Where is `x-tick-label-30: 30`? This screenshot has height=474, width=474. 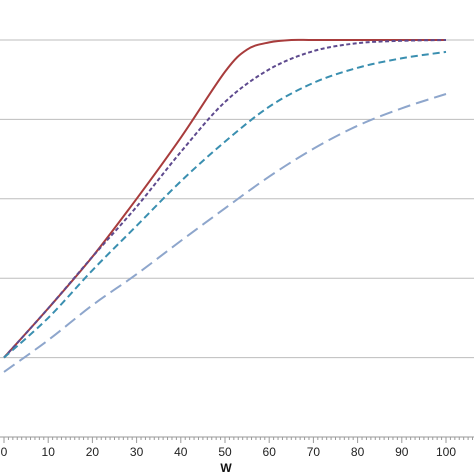
x-tick-label-30: 30 is located at coordinates (137, 452).